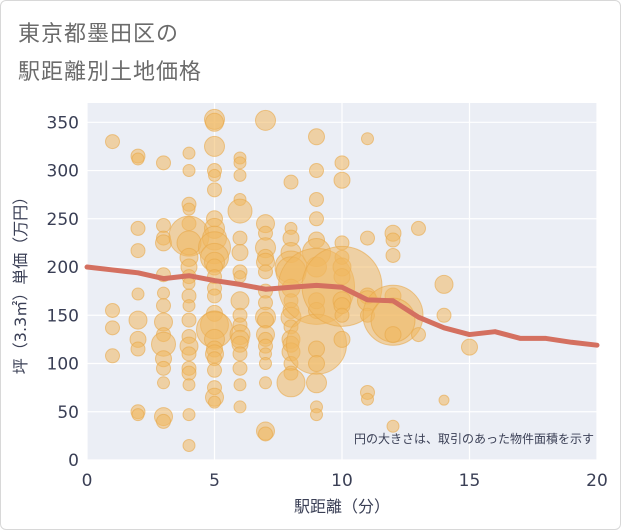 The width and height of the screenshot is (621, 530). What do you see at coordinates (470, 481) in the screenshot?
I see `x-tick-label: 15` at bounding box center [470, 481].